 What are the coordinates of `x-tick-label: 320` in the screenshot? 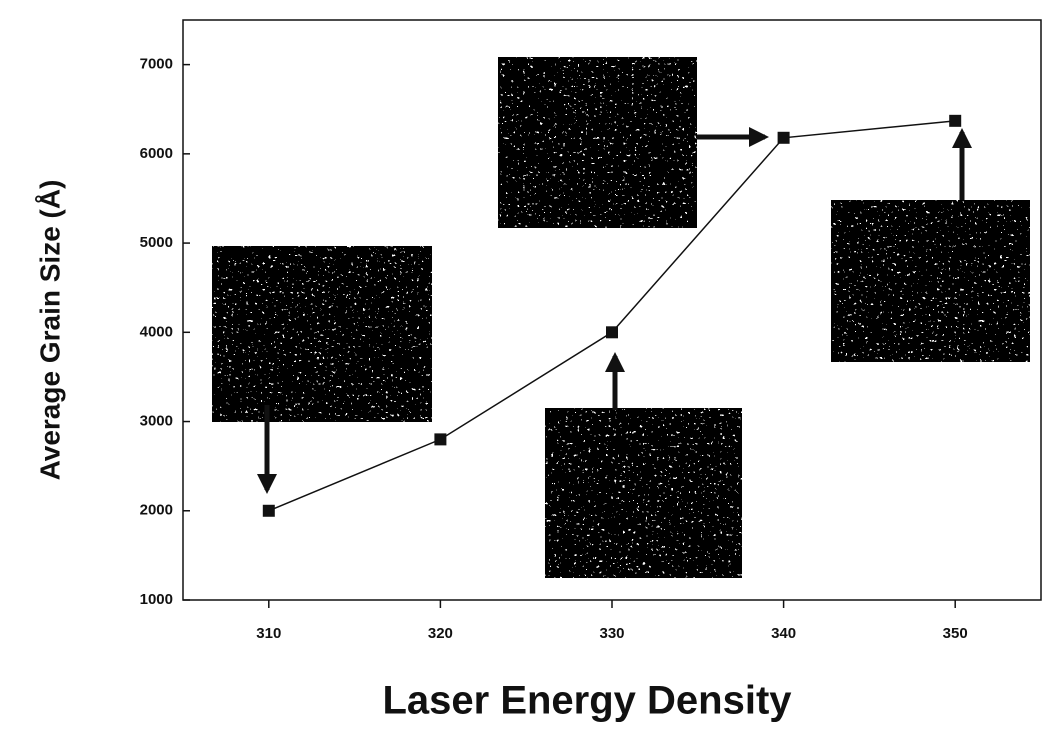 It's located at (440, 633).